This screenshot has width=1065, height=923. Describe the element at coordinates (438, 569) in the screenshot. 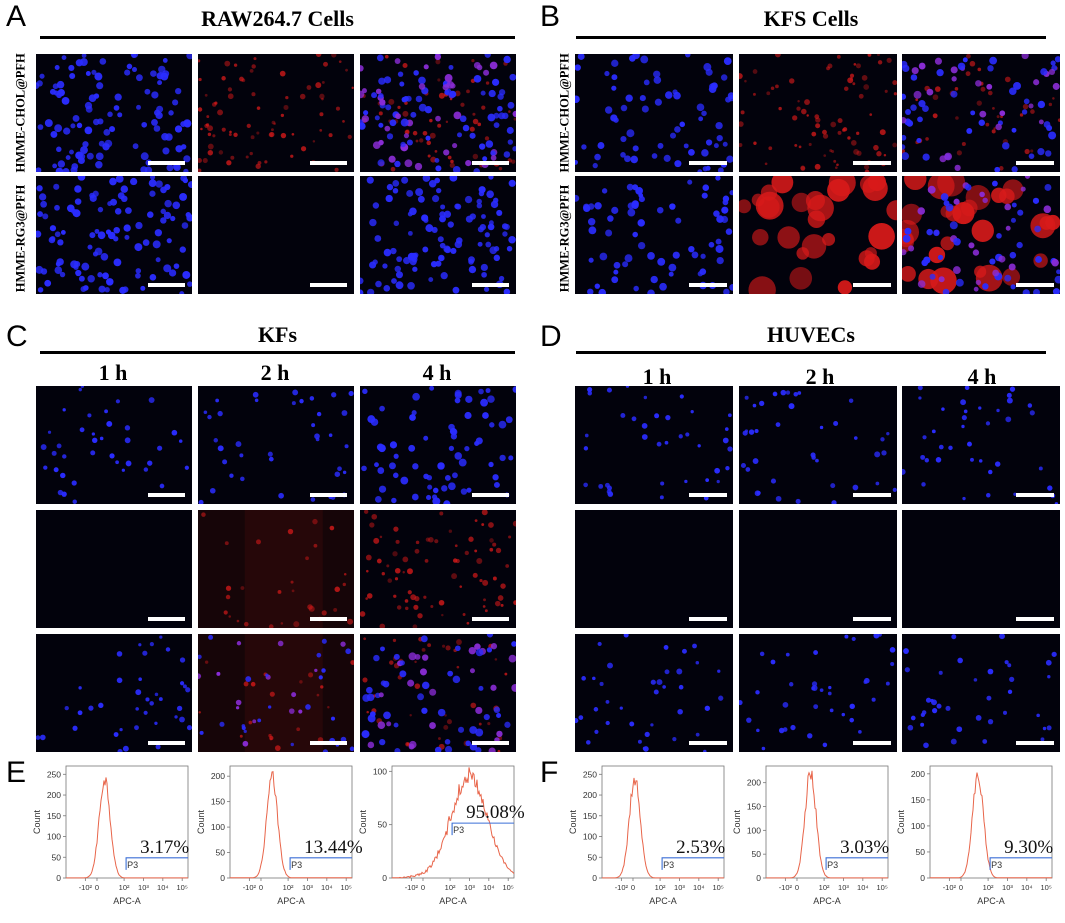

I see `panel-c-image-r2-c3` at that location.